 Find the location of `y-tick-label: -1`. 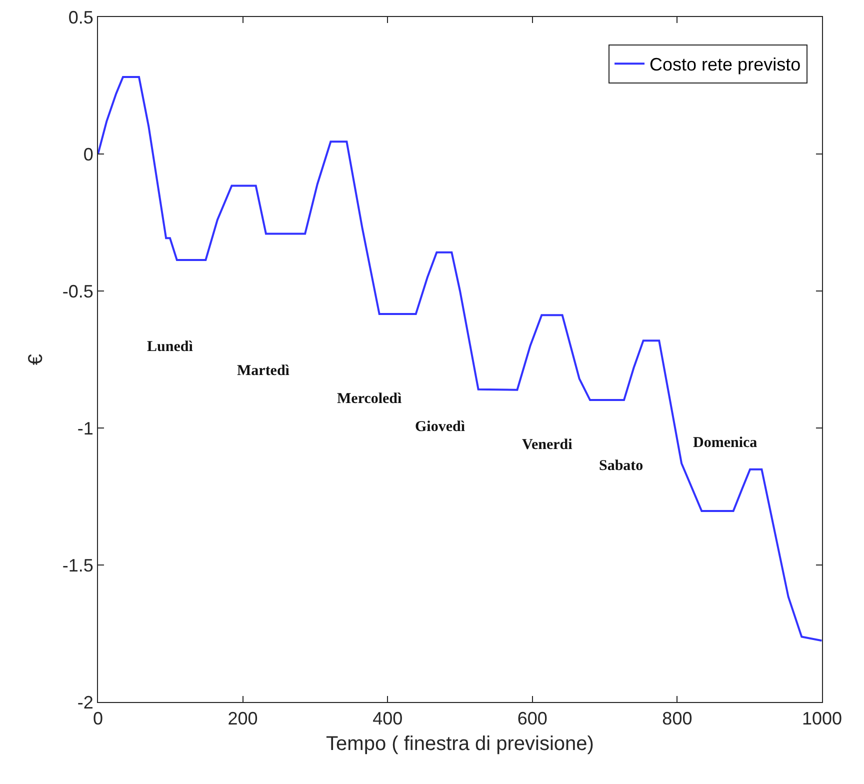

y-tick-label: -1 is located at coordinates (85, 428).